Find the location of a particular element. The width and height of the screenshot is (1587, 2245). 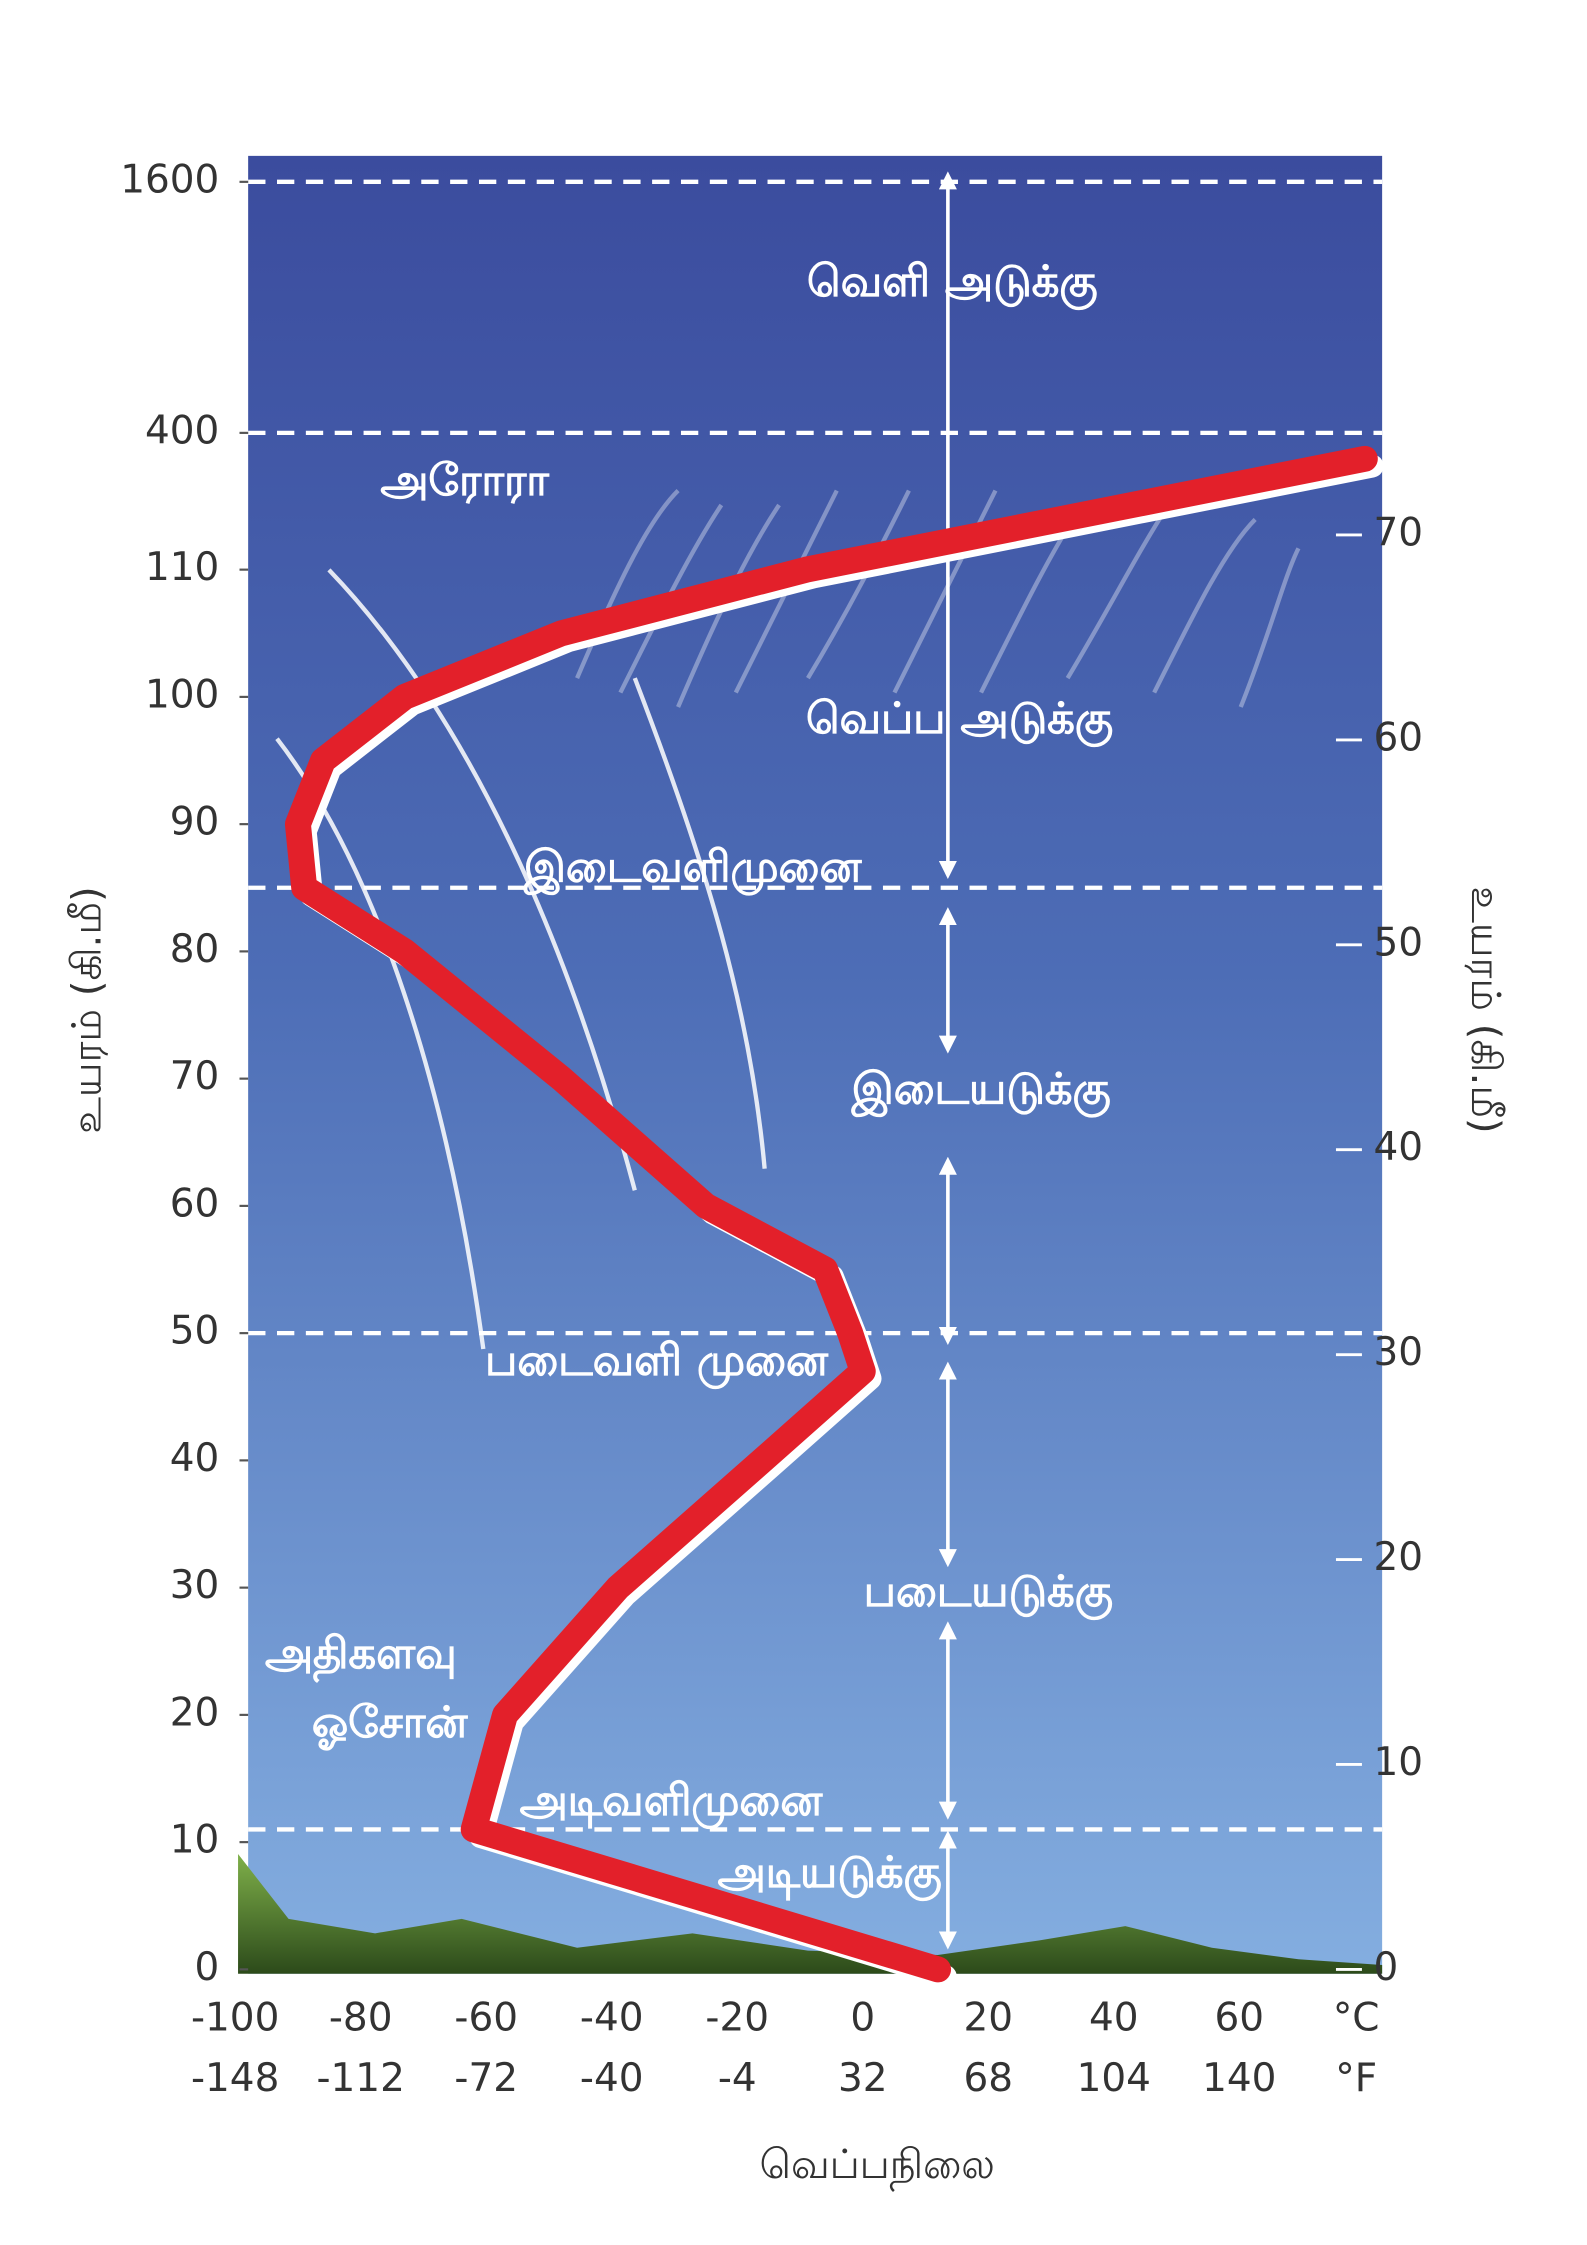

y-tick-label: 50 is located at coordinates (195, 1331).